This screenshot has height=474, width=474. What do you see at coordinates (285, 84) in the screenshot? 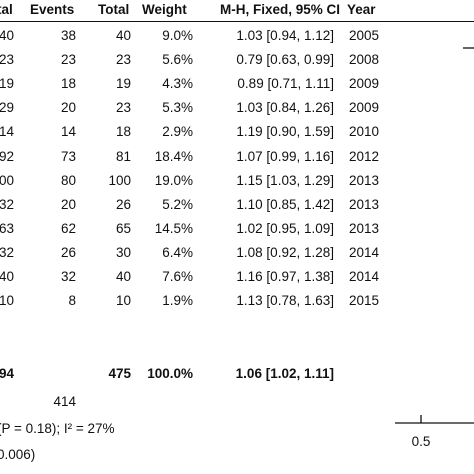
I see `cell-effect: 0.89 [0.71, 1.11]` at bounding box center [285, 84].